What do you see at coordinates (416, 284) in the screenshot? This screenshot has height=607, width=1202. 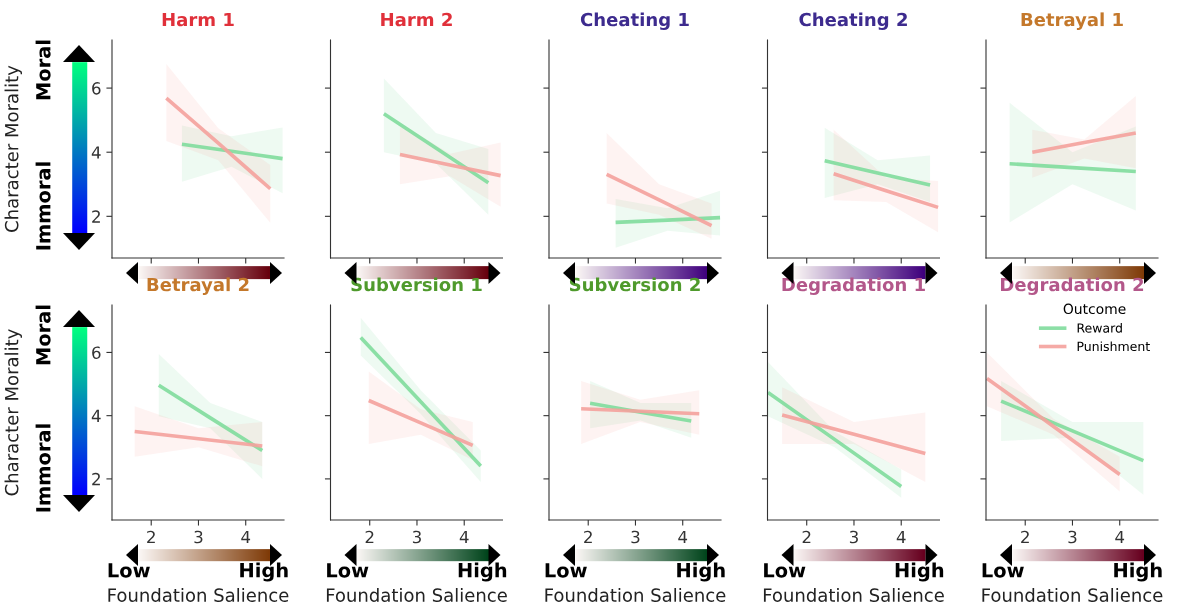 I see `chart-title: Subversion 1` at bounding box center [416, 284].